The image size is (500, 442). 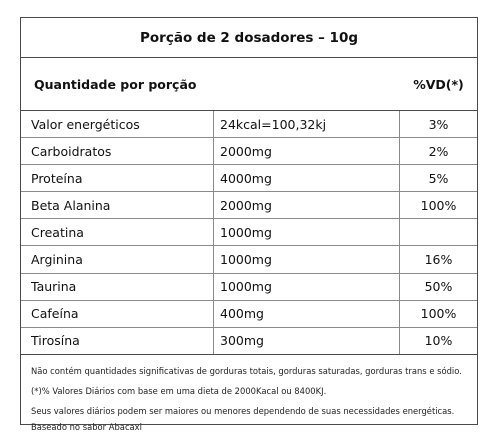 I want to click on nutrient-name: Valor energéticos, so click(x=117, y=124).